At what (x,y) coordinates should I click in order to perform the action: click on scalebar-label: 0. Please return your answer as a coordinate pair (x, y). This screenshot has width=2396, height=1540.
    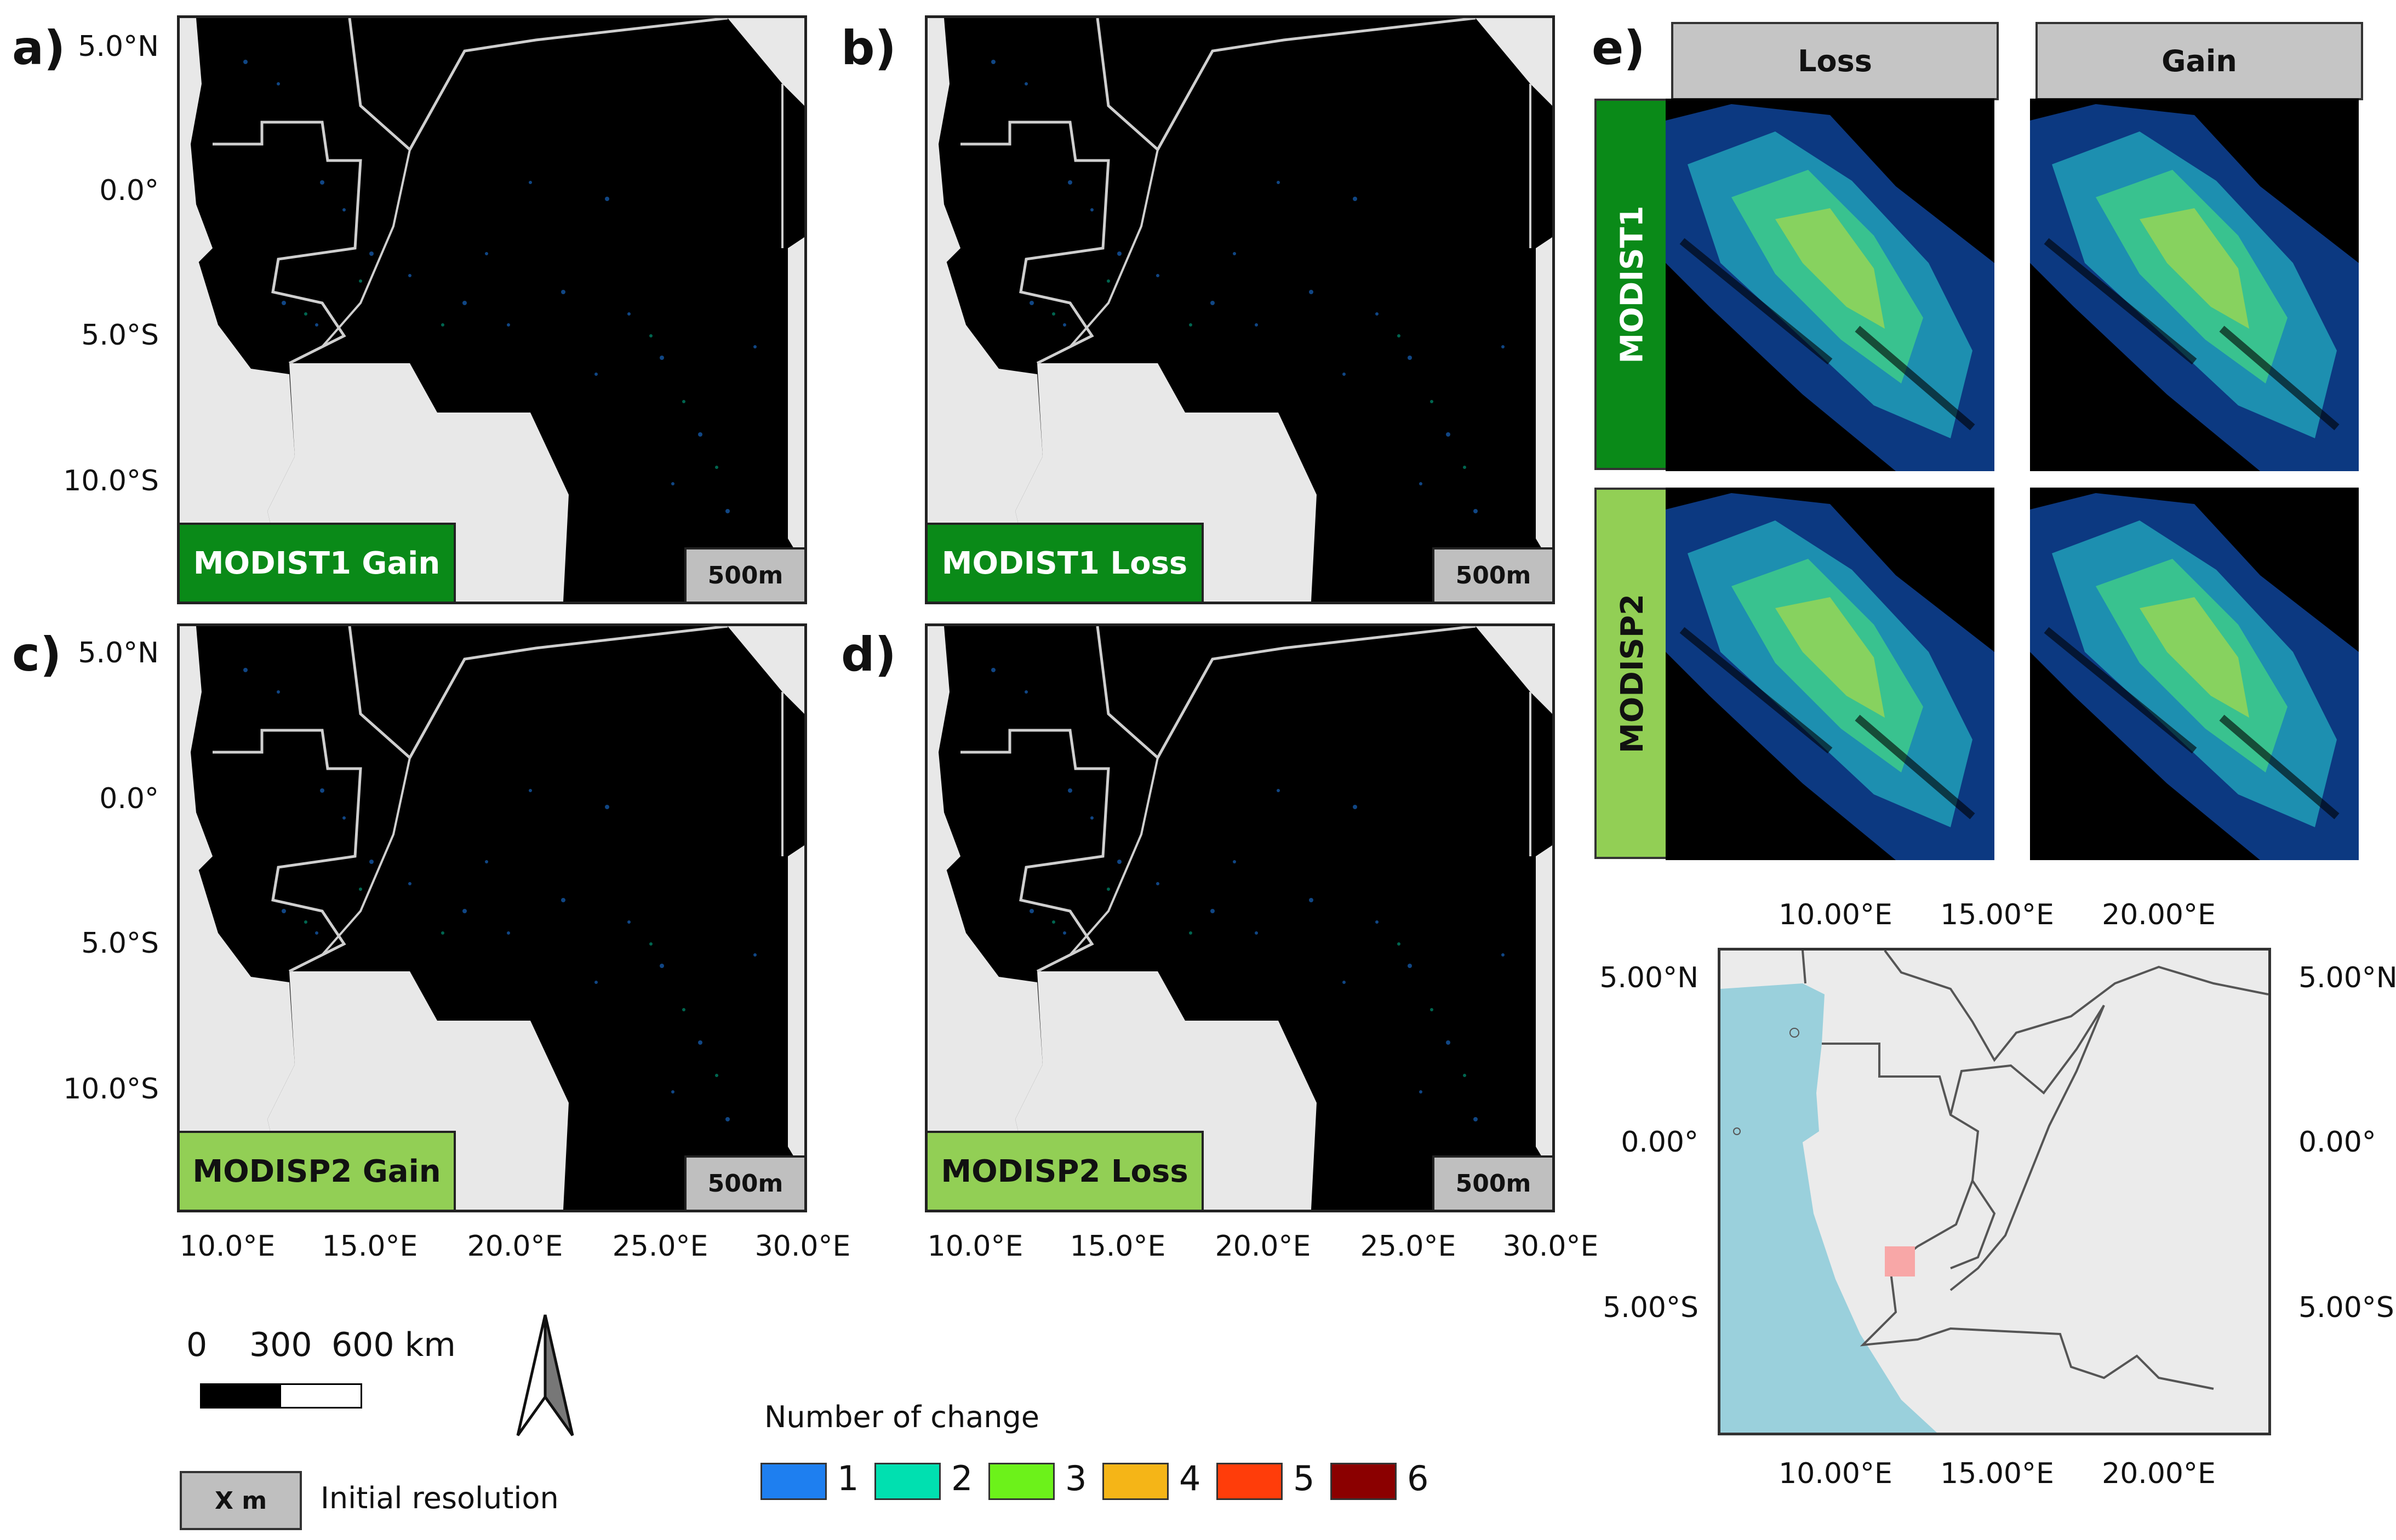
    Looking at the image, I should click on (197, 1345).